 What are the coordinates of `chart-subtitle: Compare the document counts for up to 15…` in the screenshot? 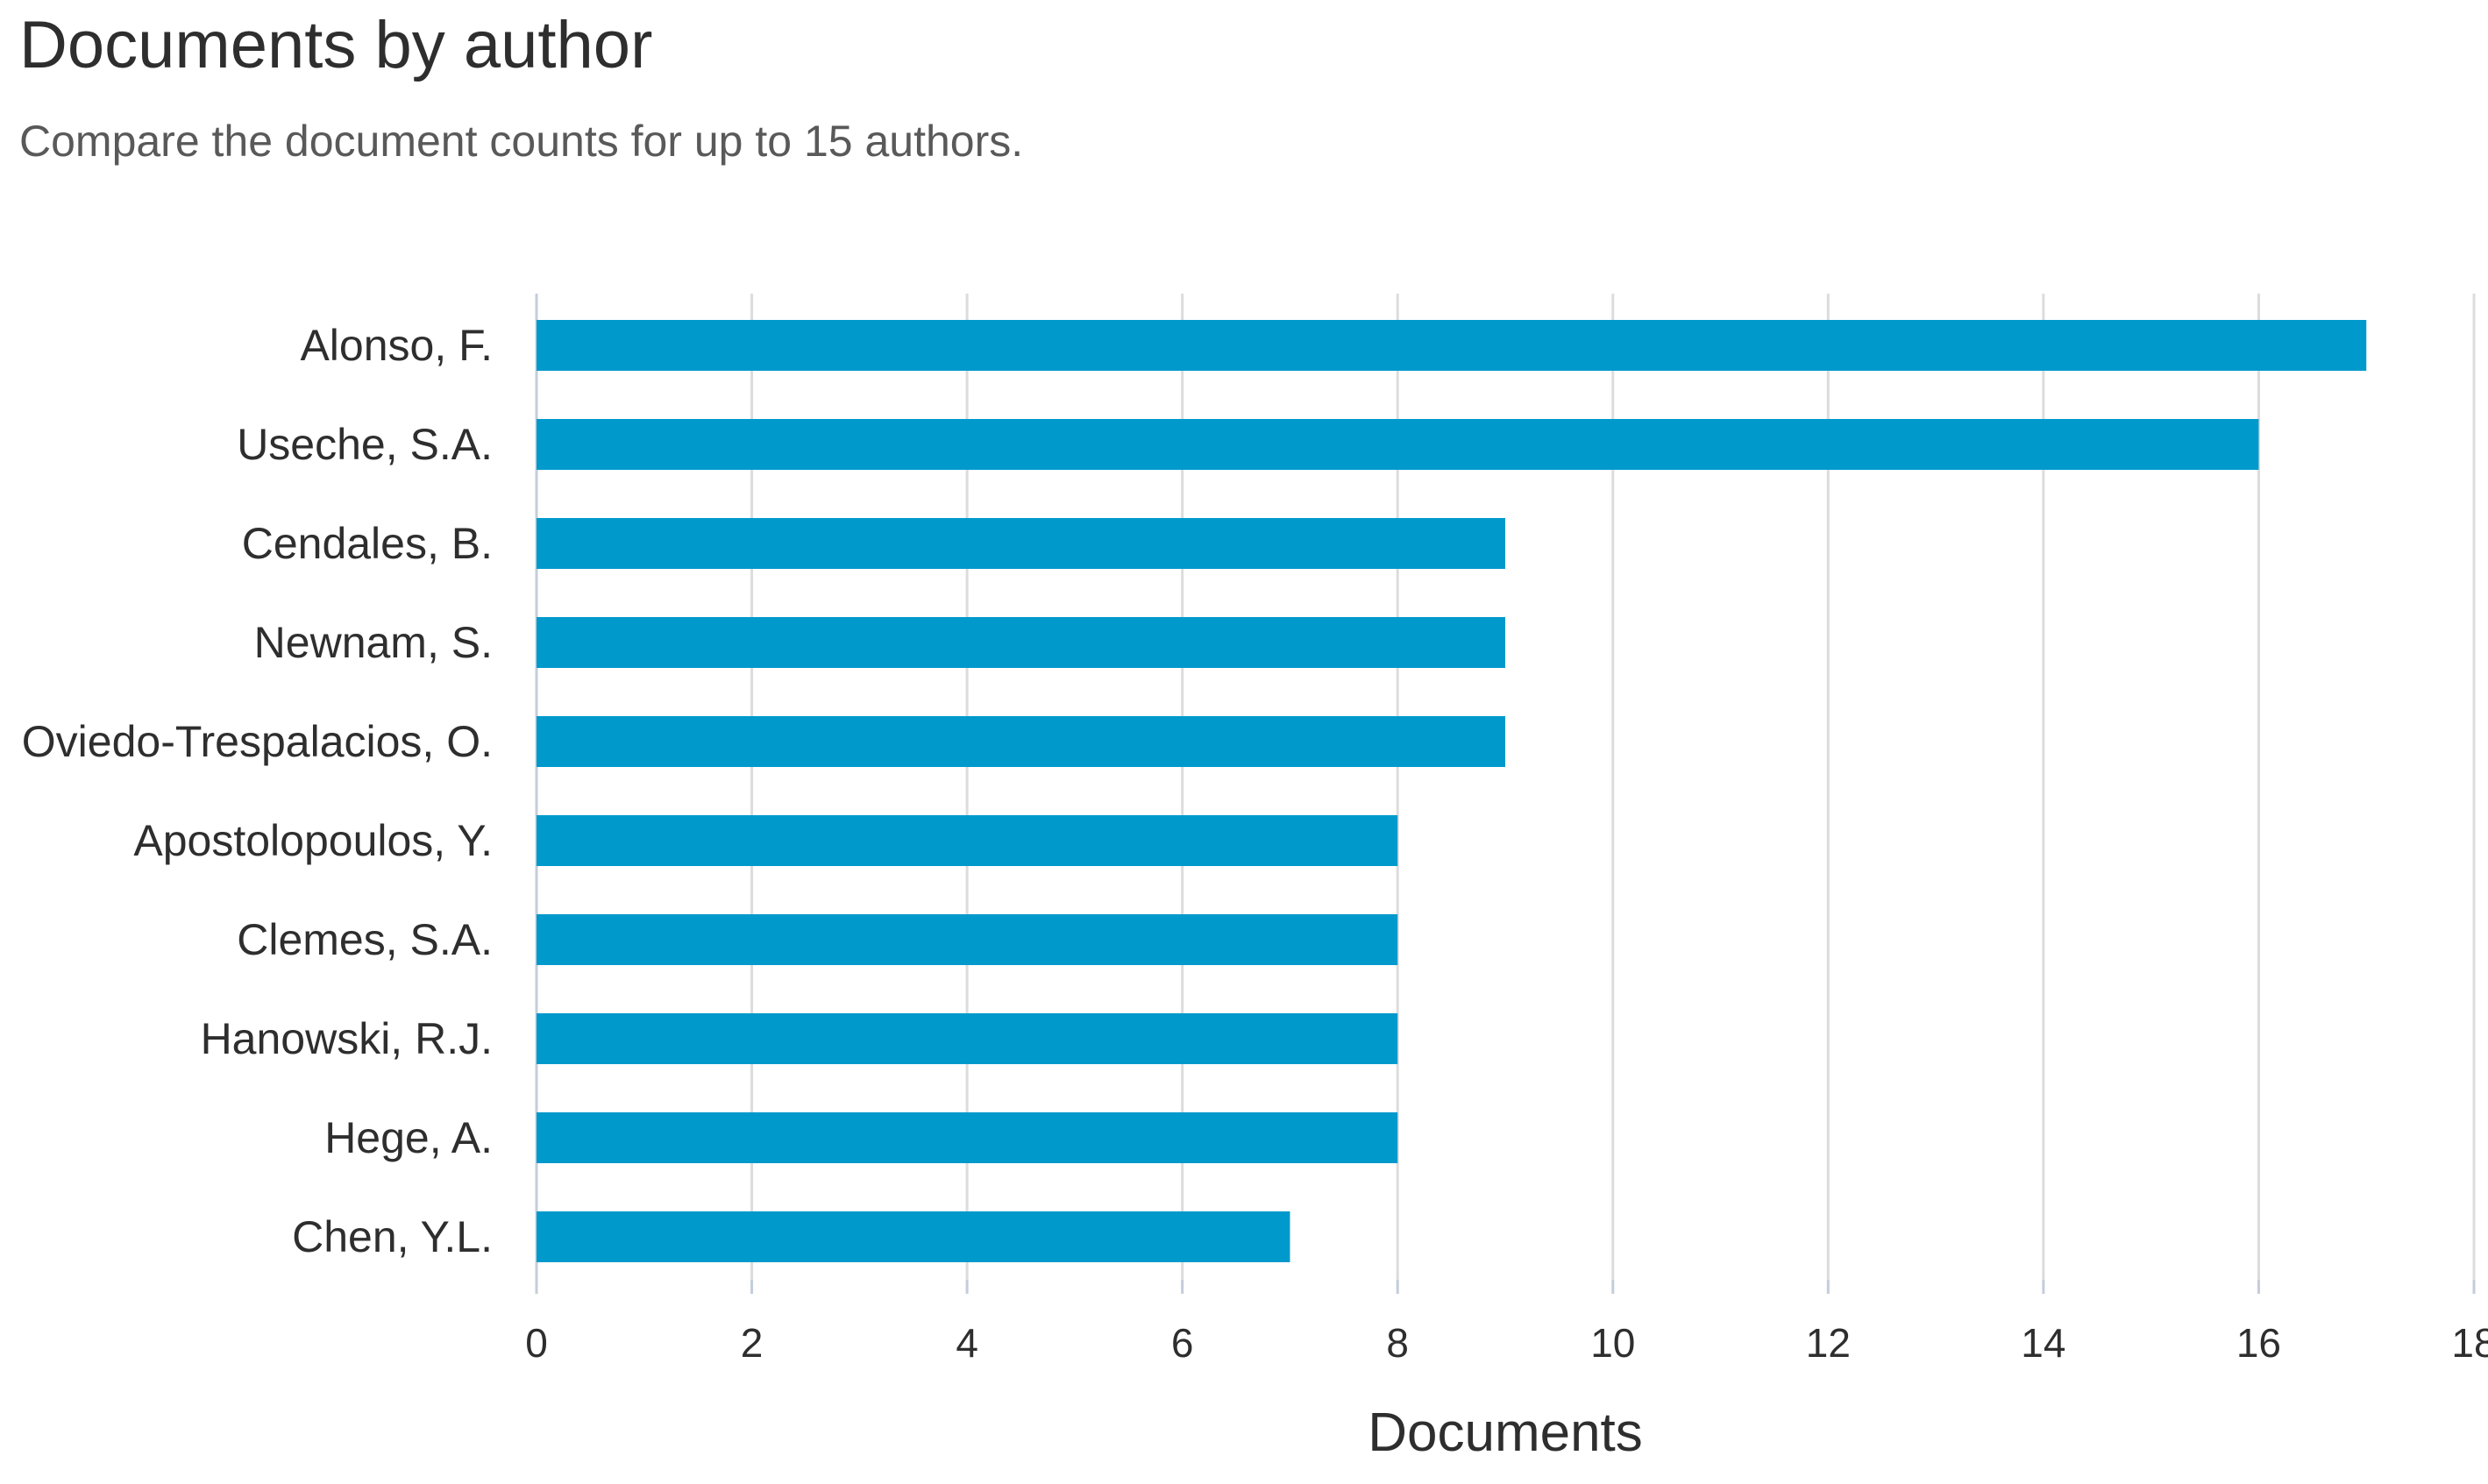 It's located at (521, 141).